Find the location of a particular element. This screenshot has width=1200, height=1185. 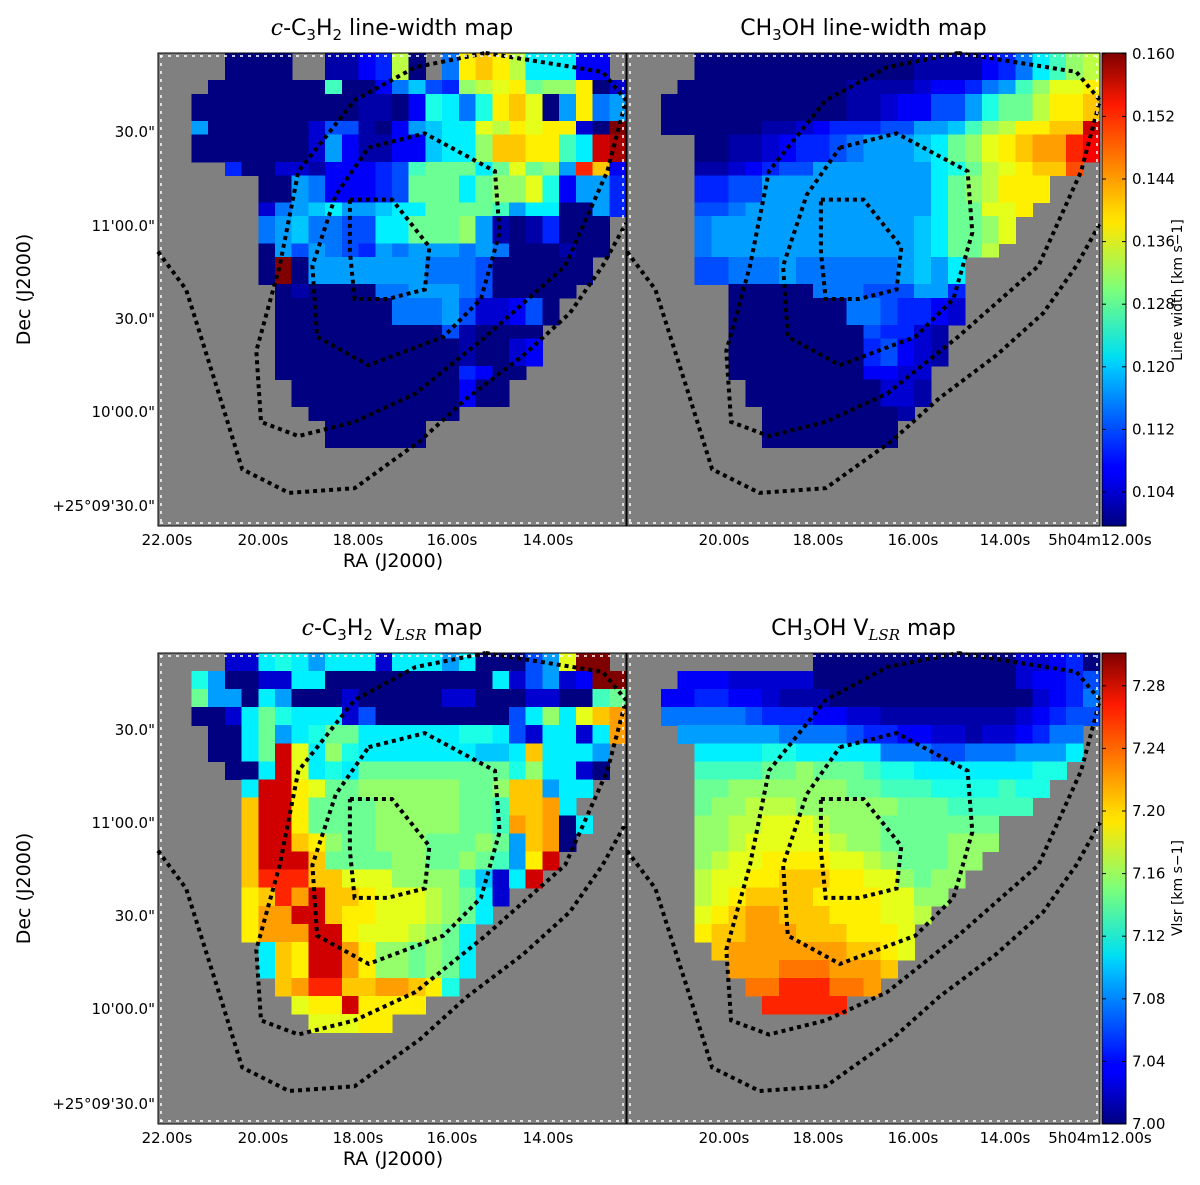

colorbar-tick-label: 7.20 is located at coordinates (1148, 811).